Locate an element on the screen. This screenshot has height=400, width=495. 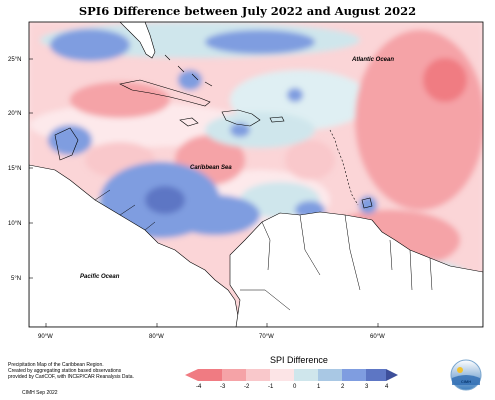
legend-tick: 3 is located at coordinates (367, 387).